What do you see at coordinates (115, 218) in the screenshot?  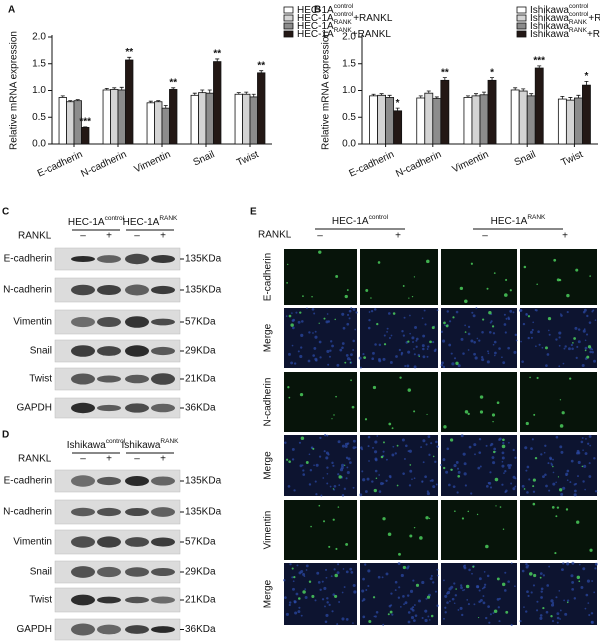 I see `superscript: control` at bounding box center [115, 218].